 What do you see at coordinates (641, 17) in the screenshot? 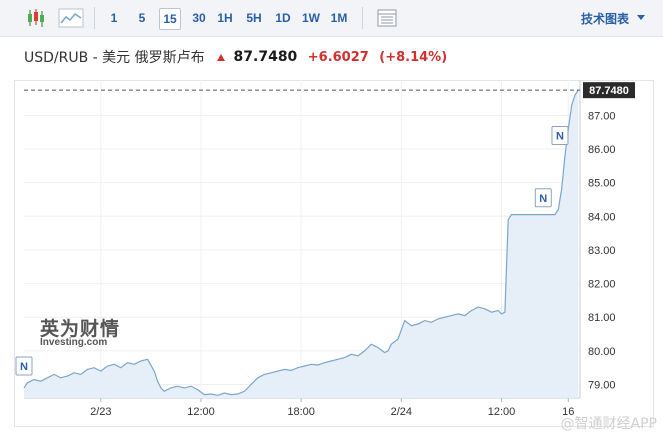
I see `chevron-down-icon` at bounding box center [641, 17].